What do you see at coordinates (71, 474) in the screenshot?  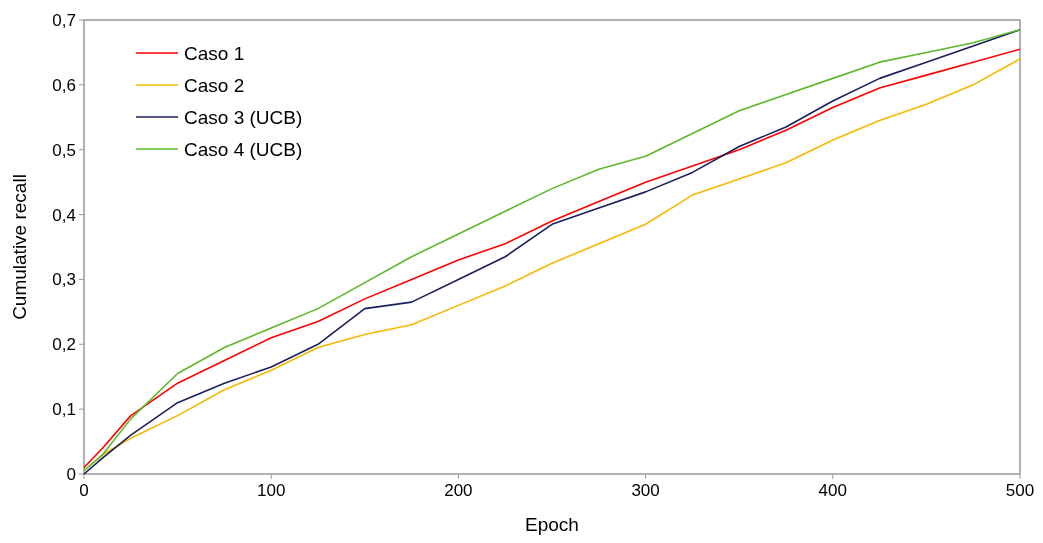 I see `y-tick-label: 0` at bounding box center [71, 474].